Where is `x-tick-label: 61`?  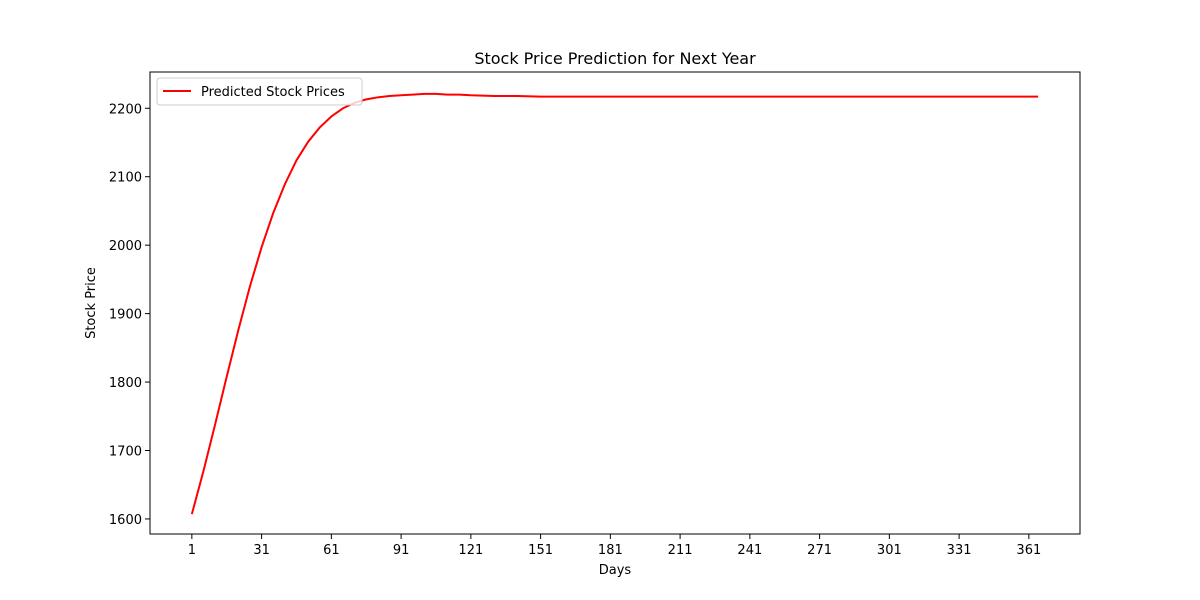
x-tick-label: 61 is located at coordinates (331, 550).